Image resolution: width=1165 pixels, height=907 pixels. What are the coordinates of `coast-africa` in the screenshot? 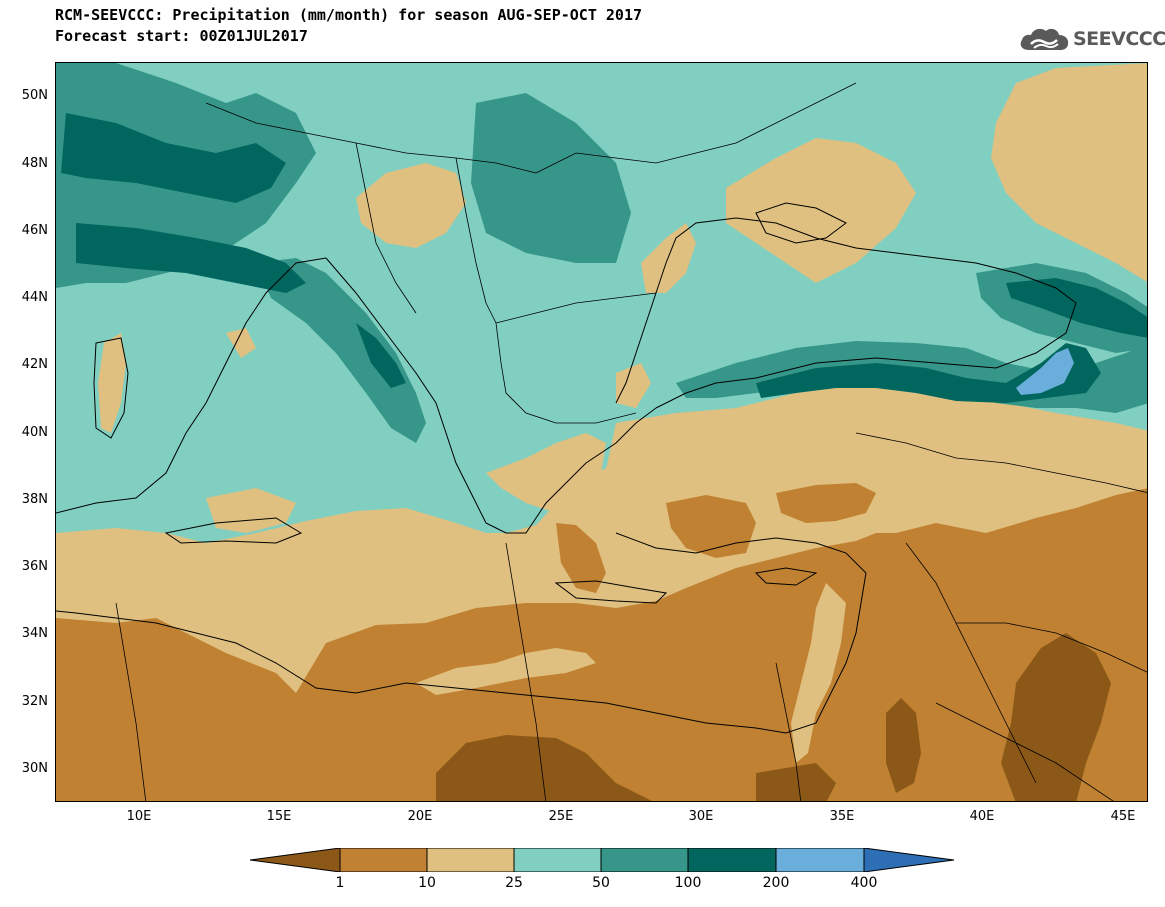 It's located at (461, 653).